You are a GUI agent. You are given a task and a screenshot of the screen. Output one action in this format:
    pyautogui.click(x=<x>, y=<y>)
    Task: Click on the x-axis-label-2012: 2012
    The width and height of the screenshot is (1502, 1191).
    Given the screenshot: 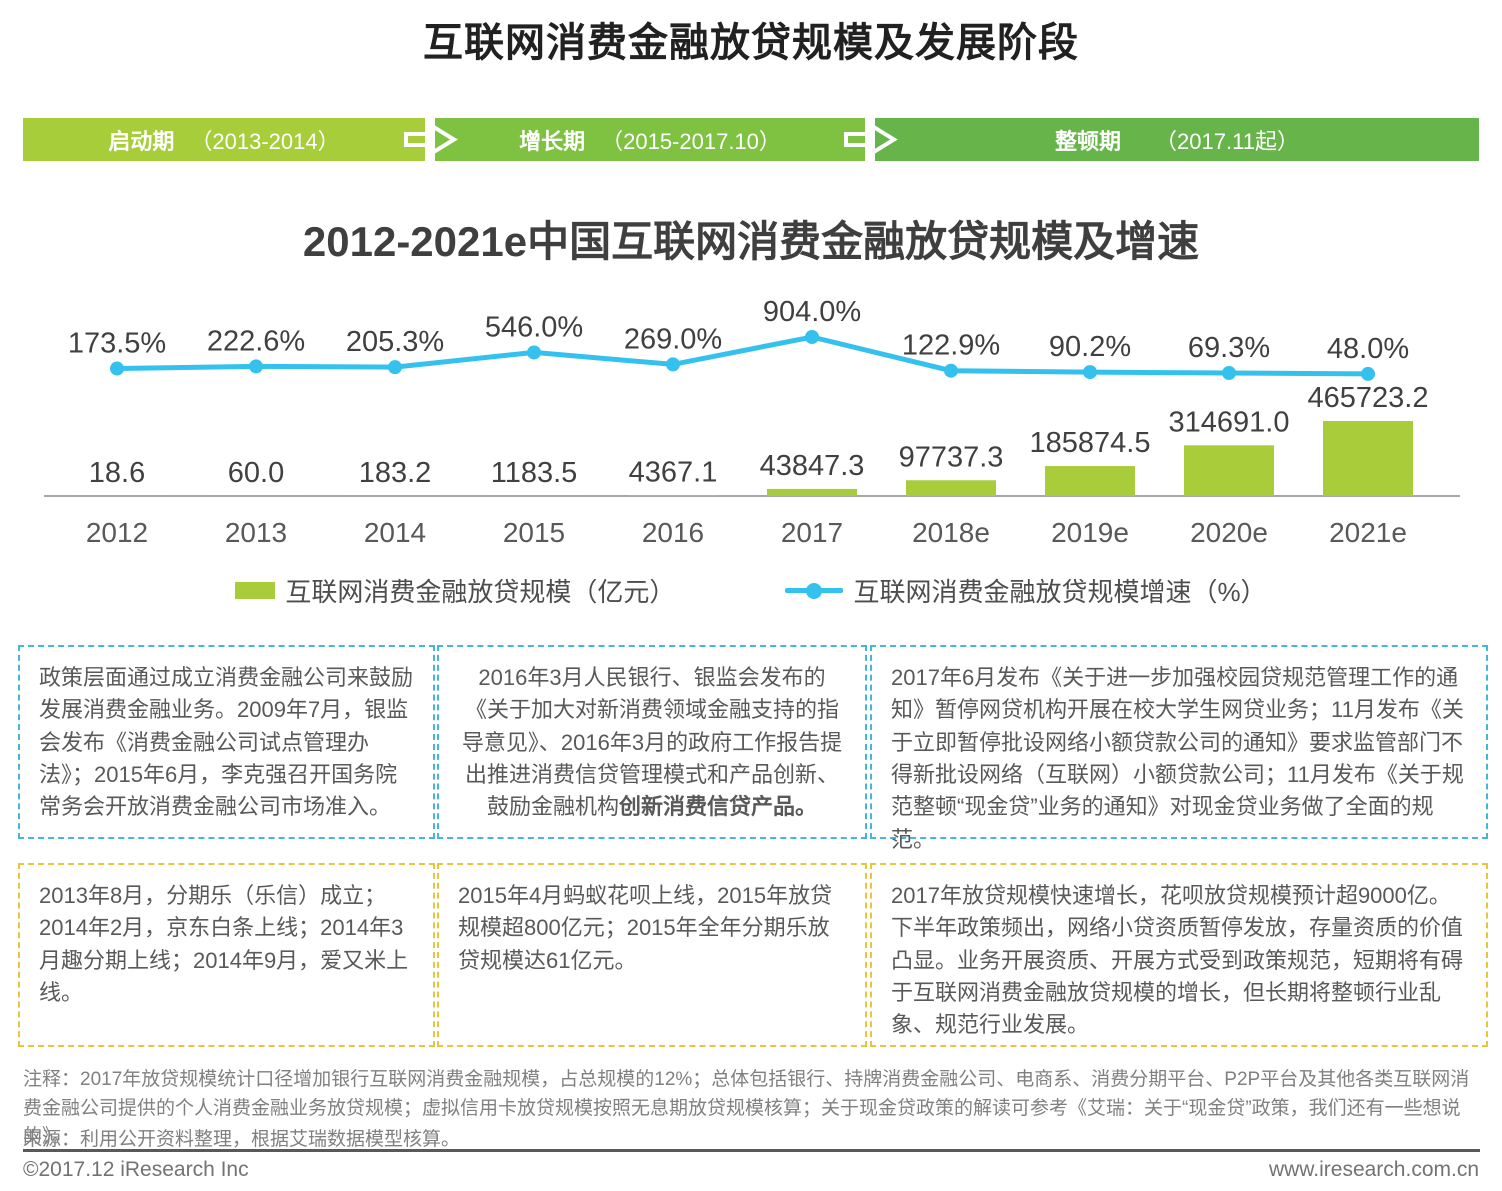 What is the action you would take?
    pyautogui.click(x=117, y=532)
    